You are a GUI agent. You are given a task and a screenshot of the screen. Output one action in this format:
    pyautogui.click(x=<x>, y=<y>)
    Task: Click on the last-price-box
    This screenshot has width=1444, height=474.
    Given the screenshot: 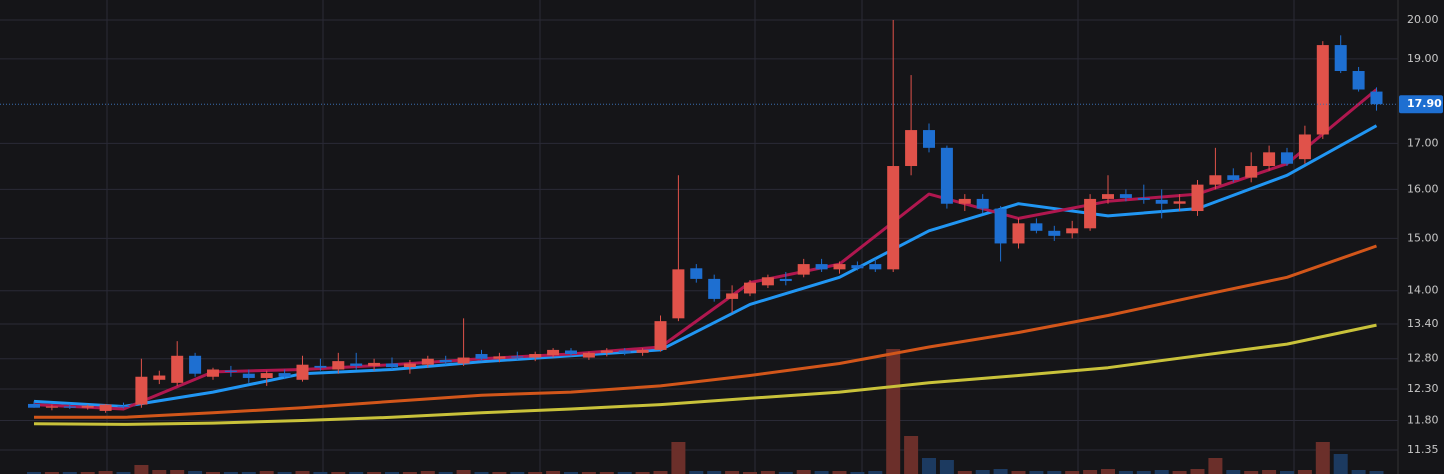 What is the action you would take?
    pyautogui.click(x=1421, y=104)
    